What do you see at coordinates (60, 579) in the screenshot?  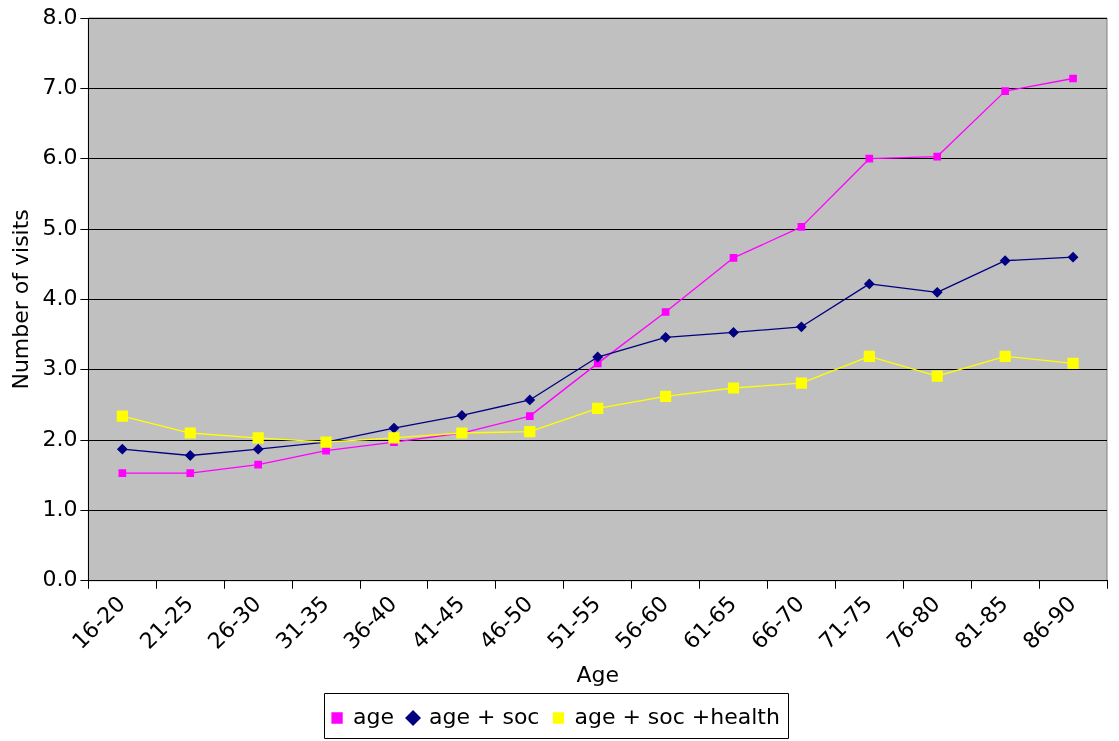 I see `y-tick-label: 0.0` at bounding box center [60, 579].